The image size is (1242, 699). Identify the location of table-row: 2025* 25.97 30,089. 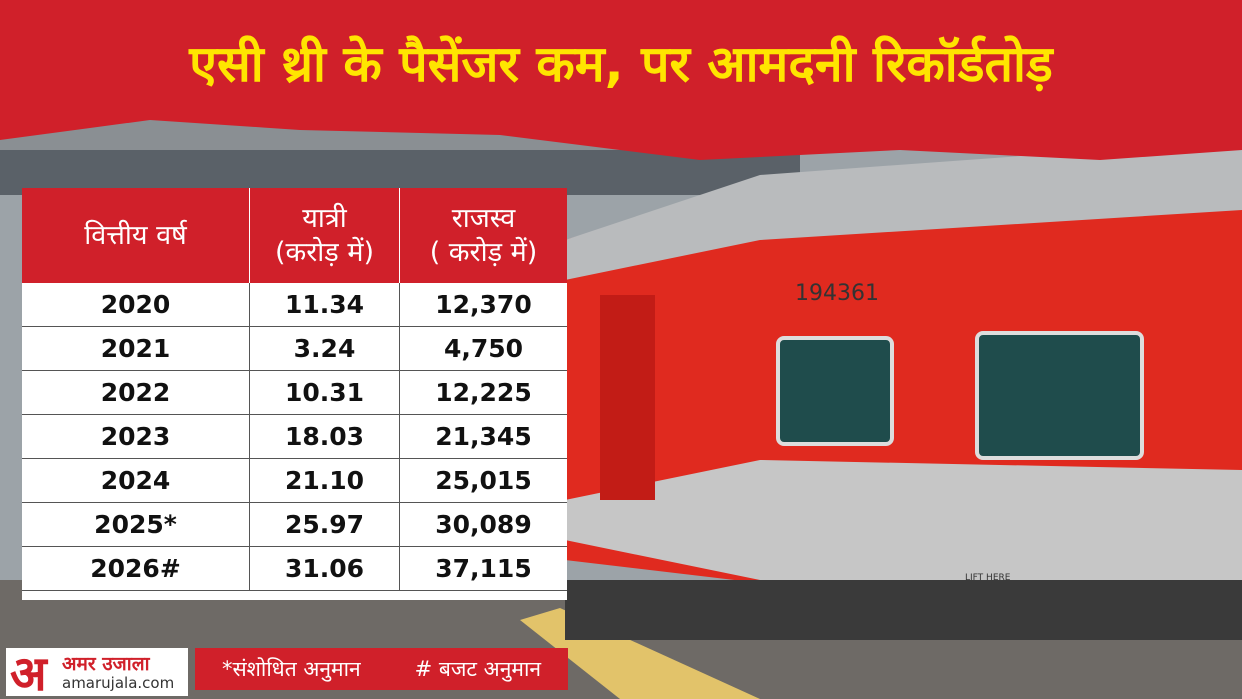
(294, 525).